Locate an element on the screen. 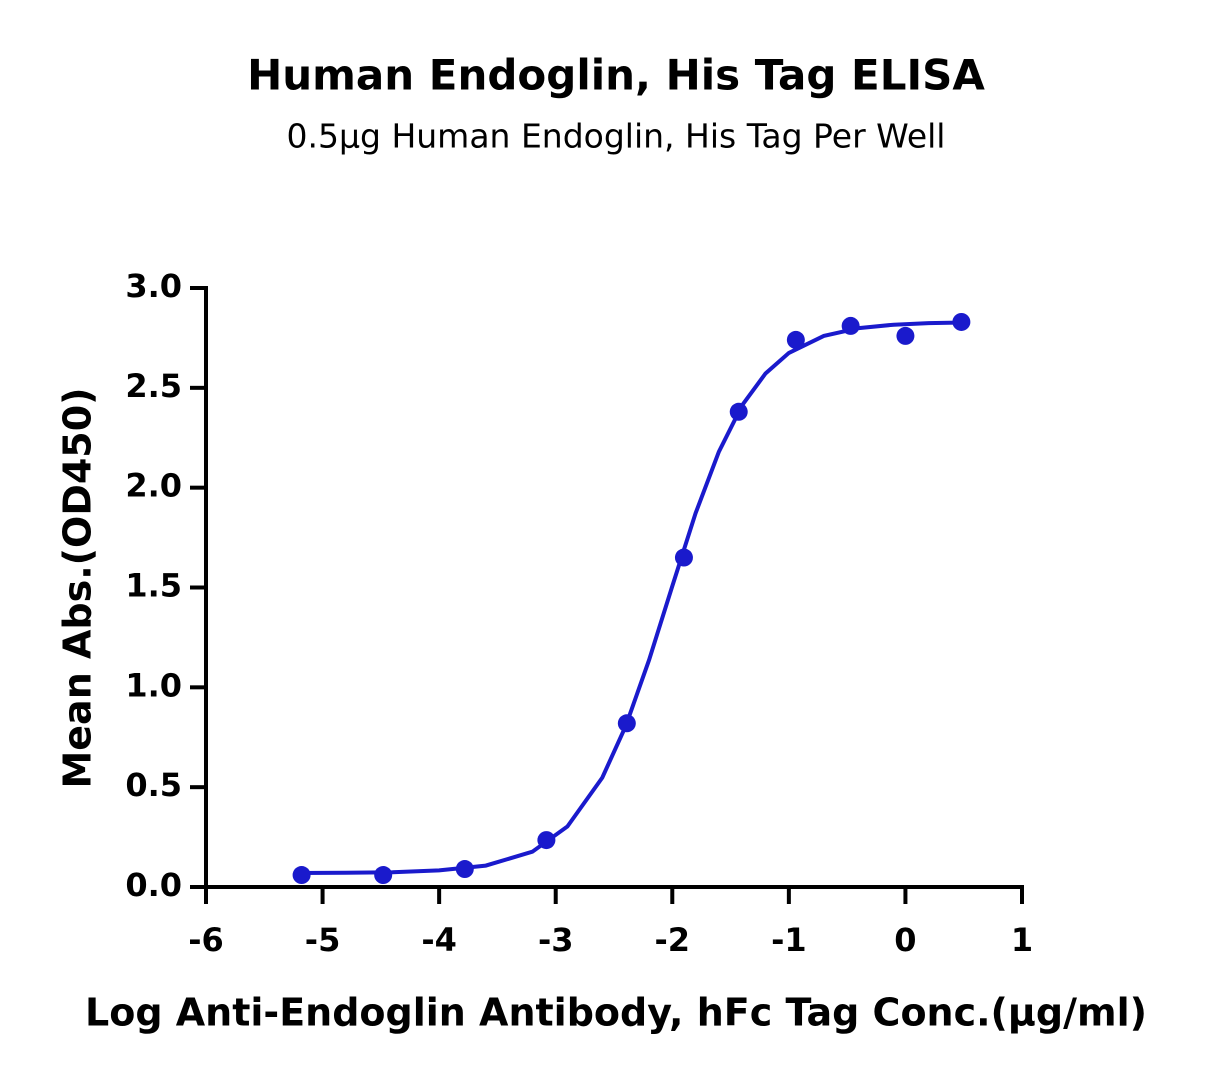  x-tick-label: 0 is located at coordinates (905, 940).